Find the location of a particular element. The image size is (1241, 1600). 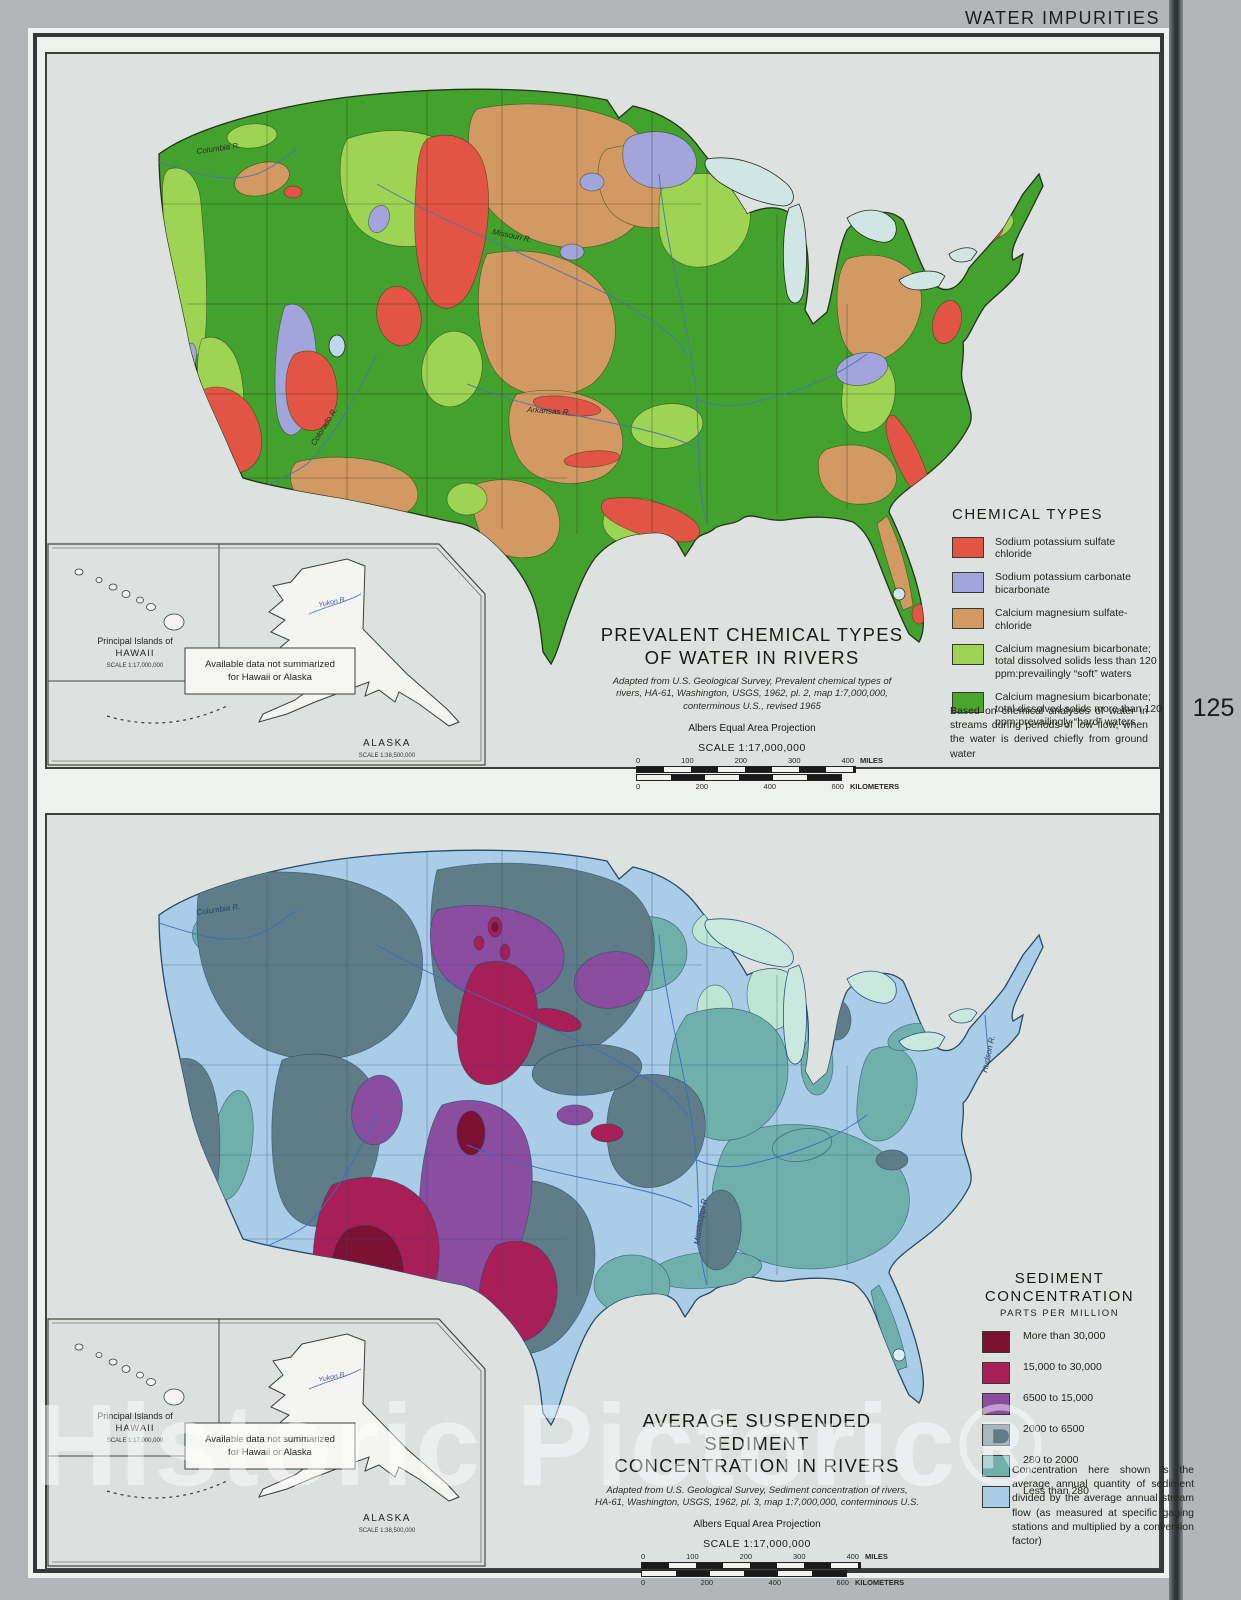

legend-item: Less than 280 is located at coordinates (1074, 1496).